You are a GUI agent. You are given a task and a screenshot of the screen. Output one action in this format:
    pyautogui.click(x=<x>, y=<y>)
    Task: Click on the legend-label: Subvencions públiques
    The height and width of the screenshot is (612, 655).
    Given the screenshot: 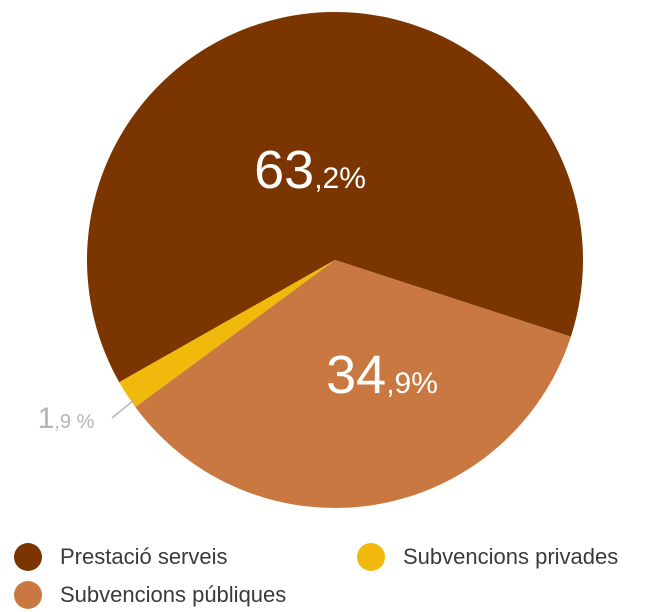 What is the action you would take?
    pyautogui.click(x=173, y=594)
    